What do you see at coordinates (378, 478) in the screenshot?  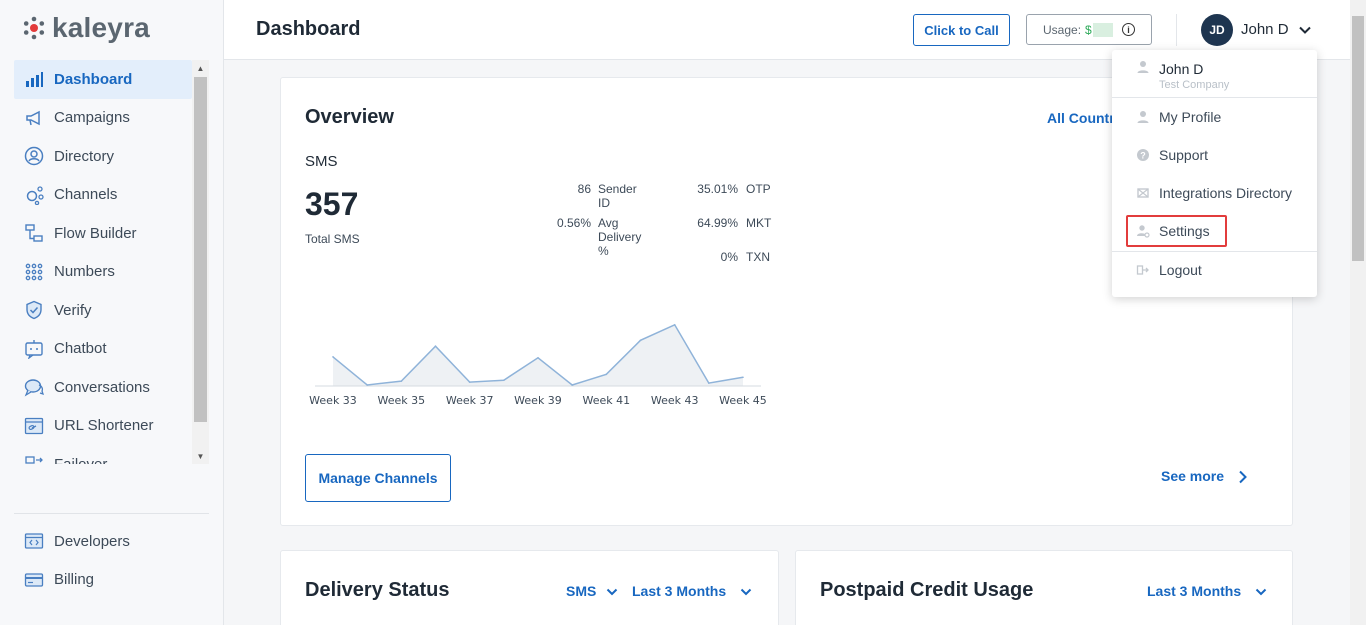 I see `manage-channels-button: Manage Channels` at bounding box center [378, 478].